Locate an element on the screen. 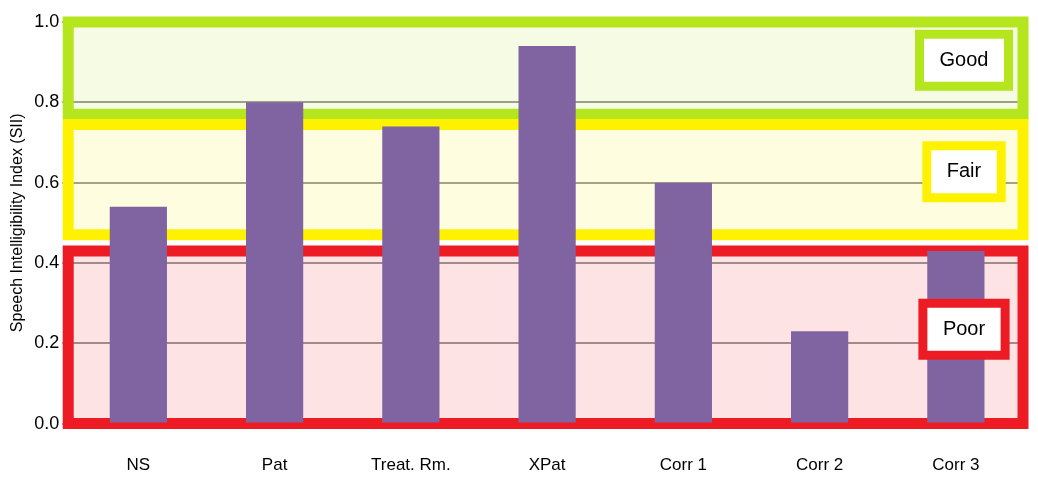 Image resolution: width=1038 pixels, height=504 pixels. band-label: Poor is located at coordinates (964, 327).